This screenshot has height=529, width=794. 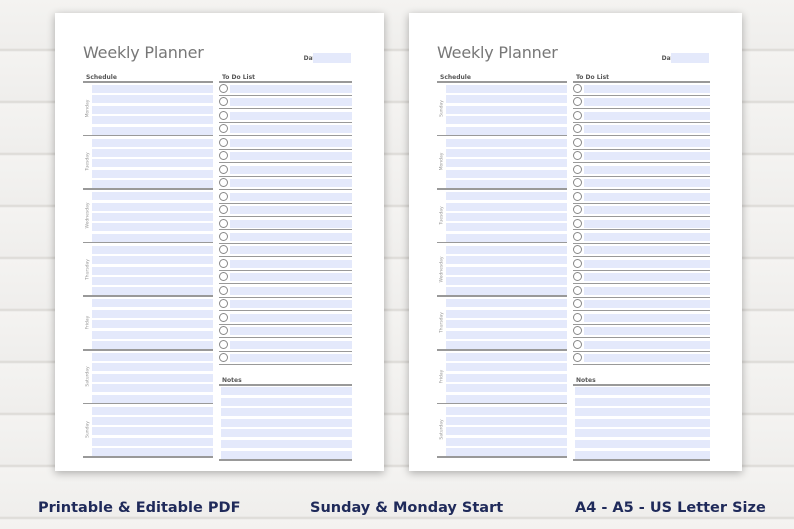 I want to click on day-label: Sunday, so click(x=442, y=108).